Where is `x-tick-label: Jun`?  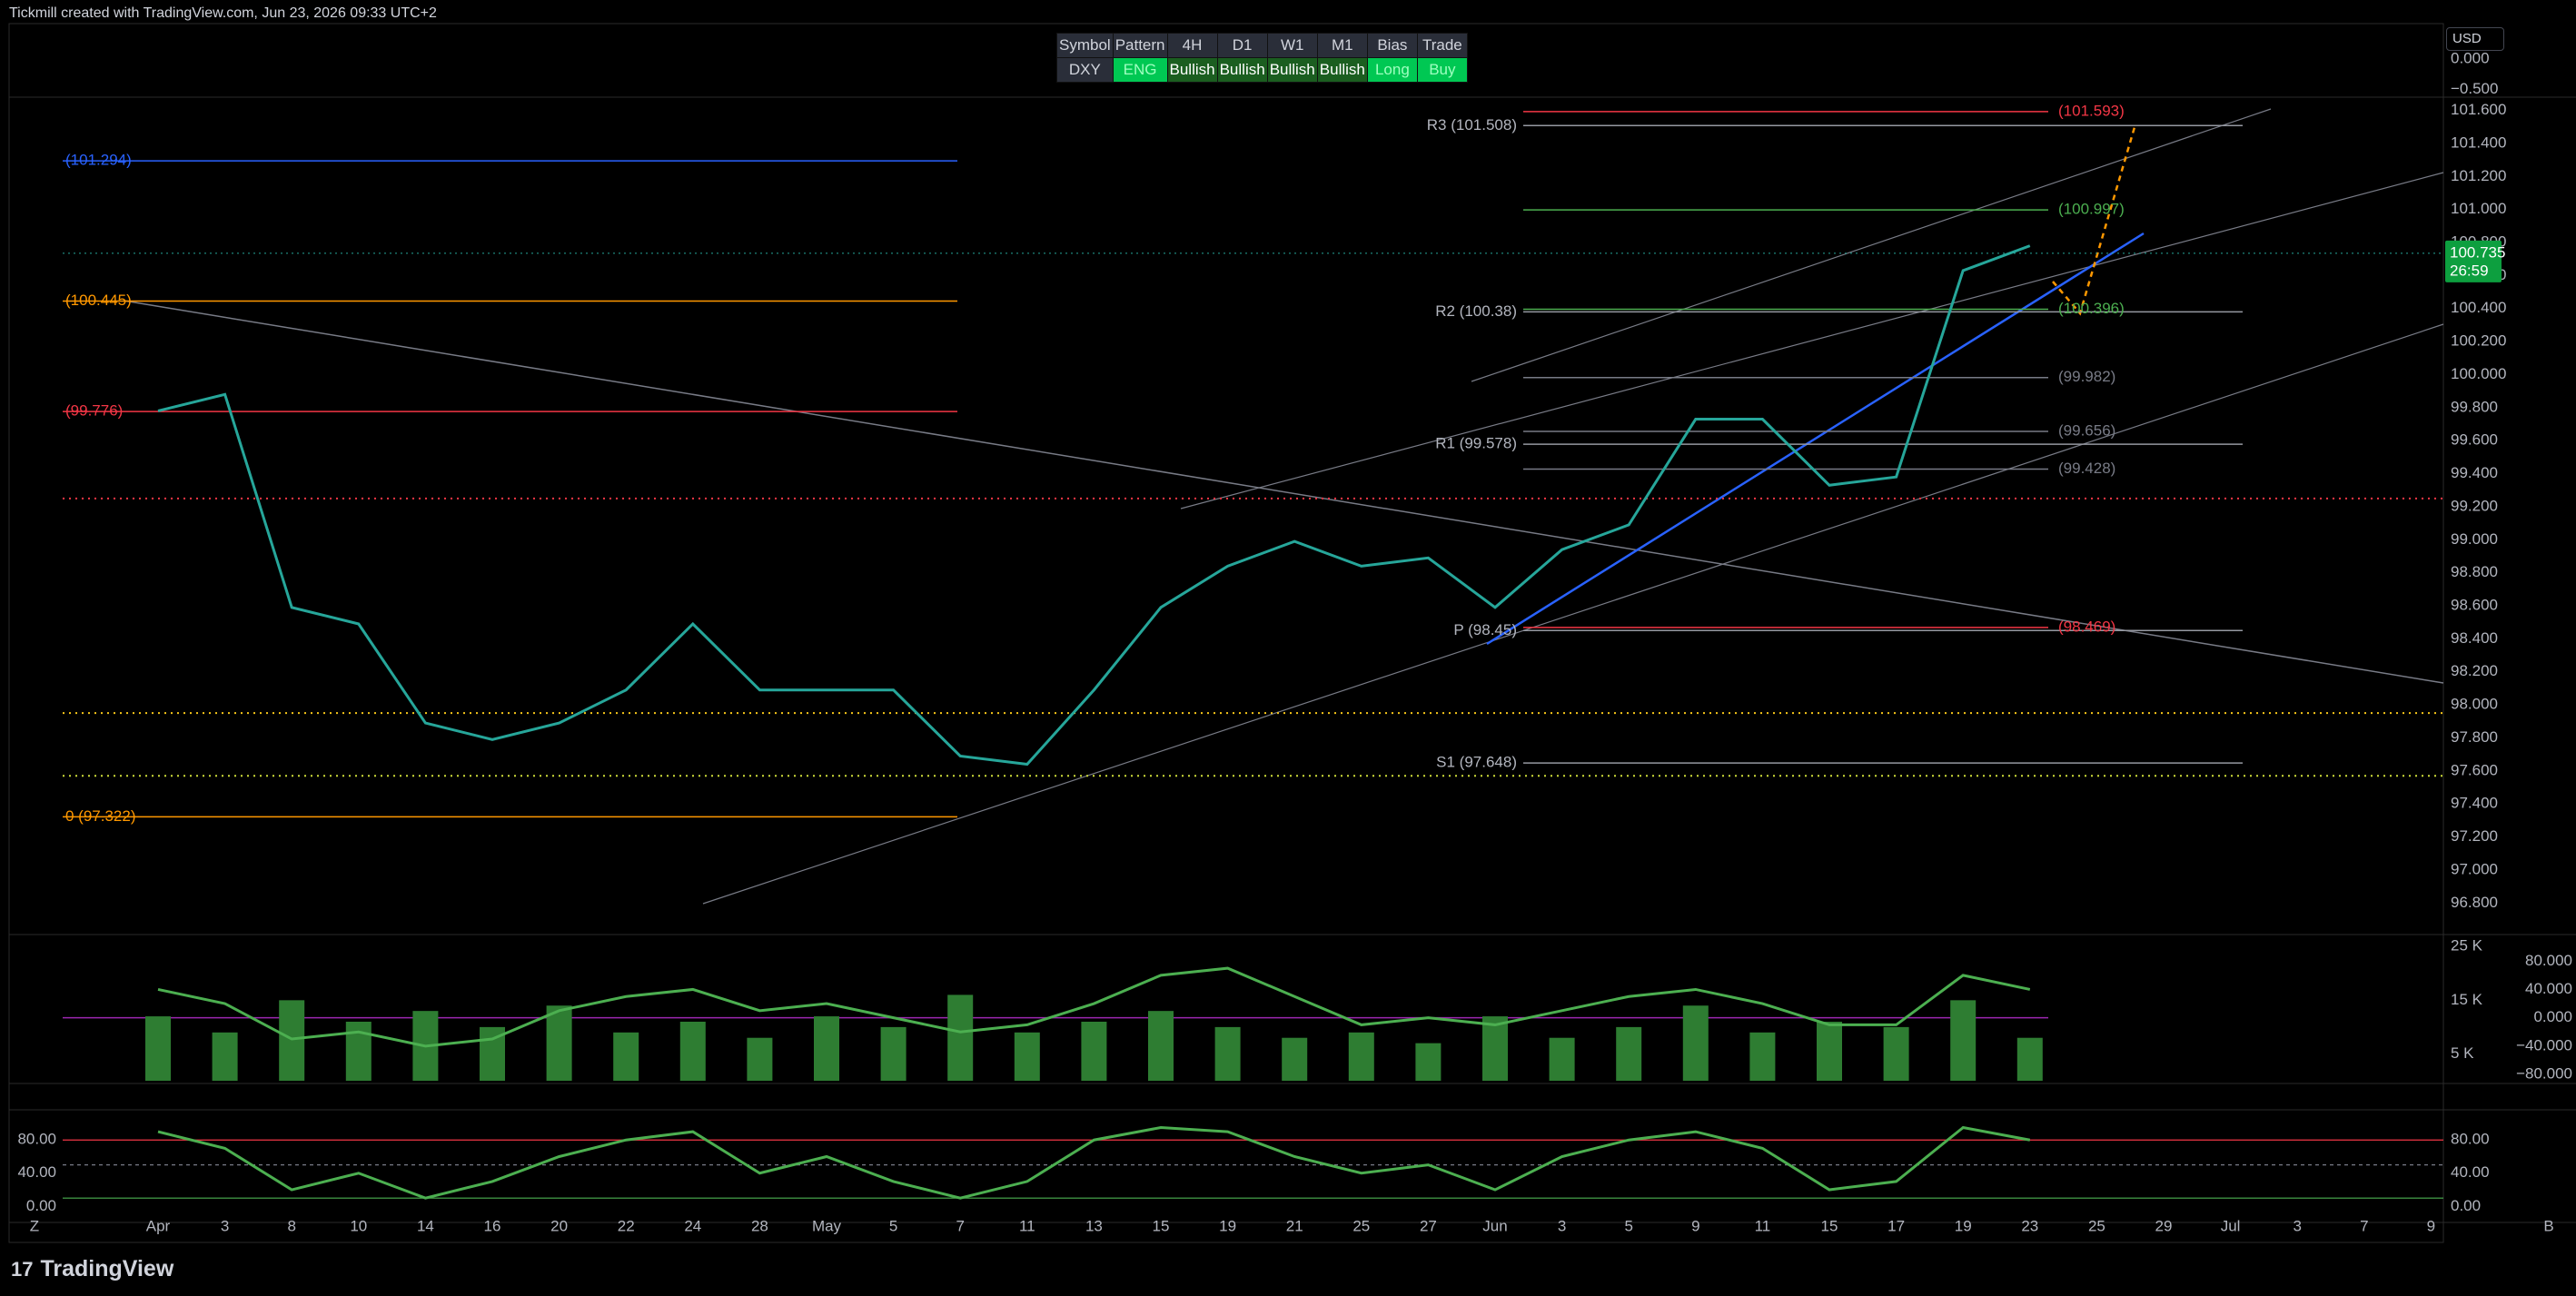
x-tick-label: Jun is located at coordinates (1494, 1225).